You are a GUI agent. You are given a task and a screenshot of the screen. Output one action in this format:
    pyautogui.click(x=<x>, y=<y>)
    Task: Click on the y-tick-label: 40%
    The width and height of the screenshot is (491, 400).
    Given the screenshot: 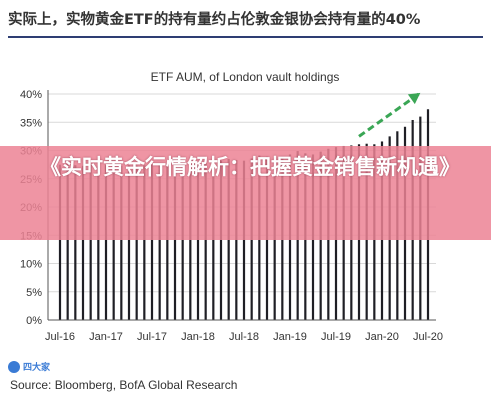 What is the action you would take?
    pyautogui.click(x=31, y=95)
    